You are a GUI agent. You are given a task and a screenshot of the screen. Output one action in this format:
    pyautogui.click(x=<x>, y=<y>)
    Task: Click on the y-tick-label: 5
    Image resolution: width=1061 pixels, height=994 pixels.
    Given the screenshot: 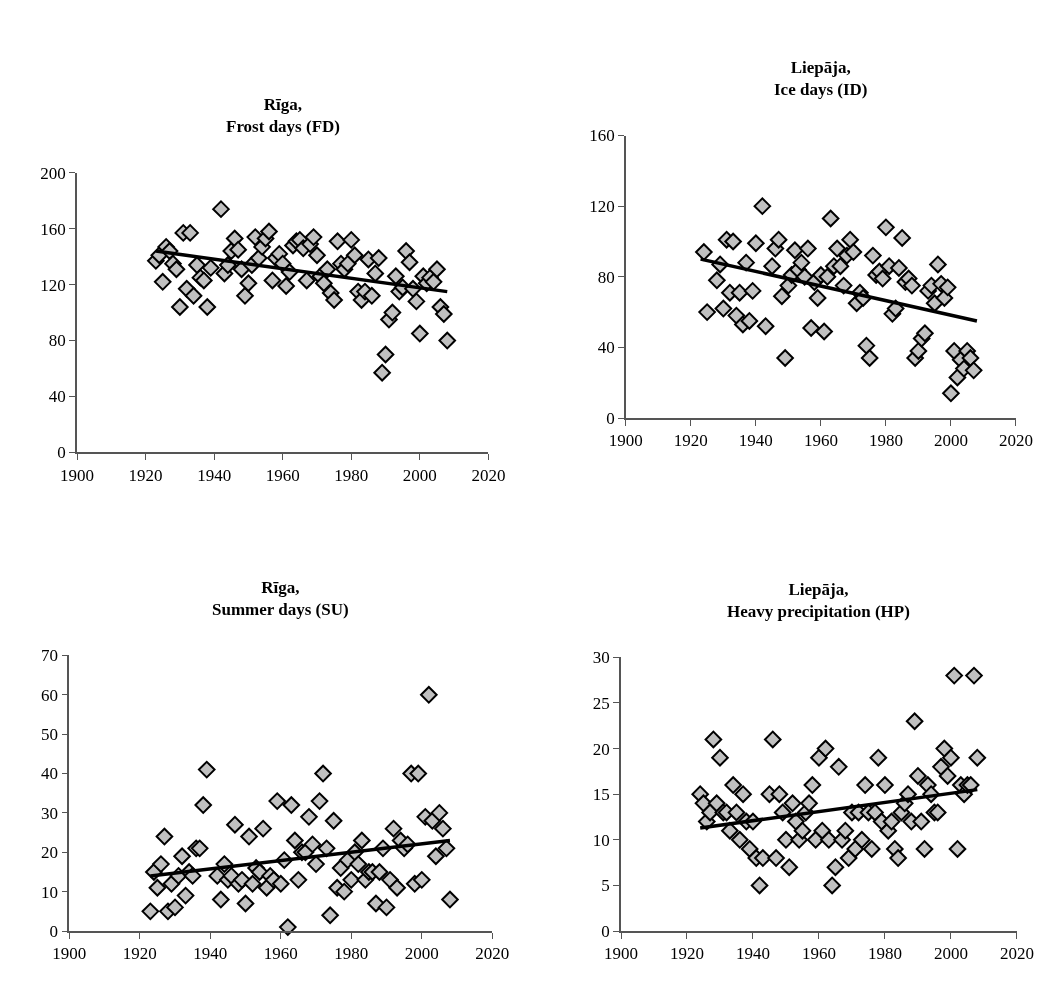 What is the action you would take?
    pyautogui.click(x=605, y=886)
    